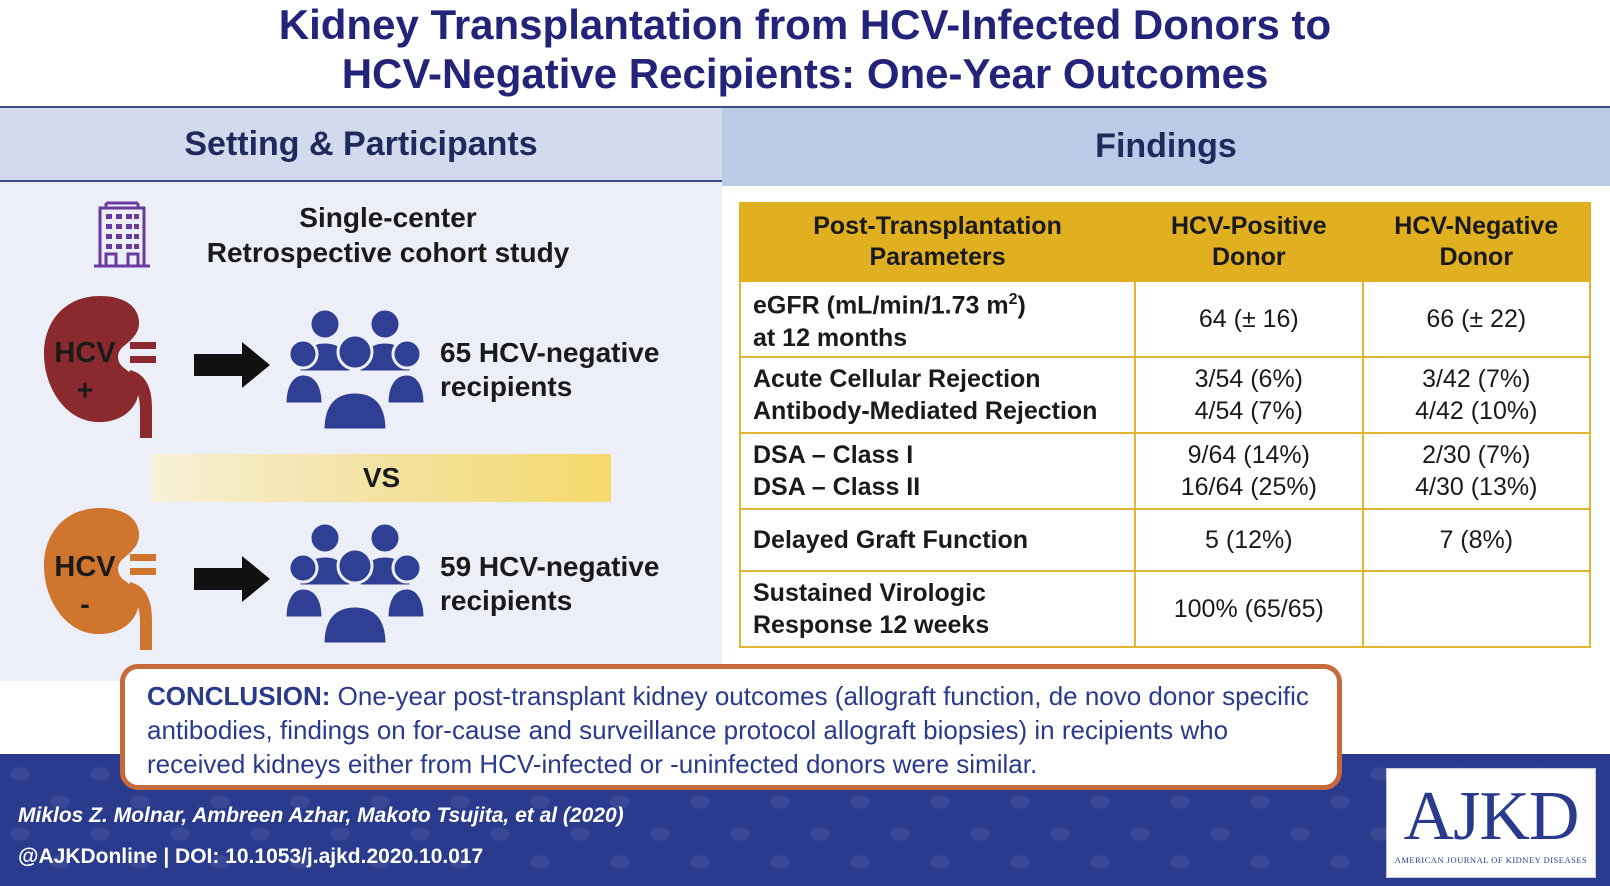 Image resolution: width=1610 pixels, height=886 pixels. I want to click on vs-bar: VS, so click(381, 478).